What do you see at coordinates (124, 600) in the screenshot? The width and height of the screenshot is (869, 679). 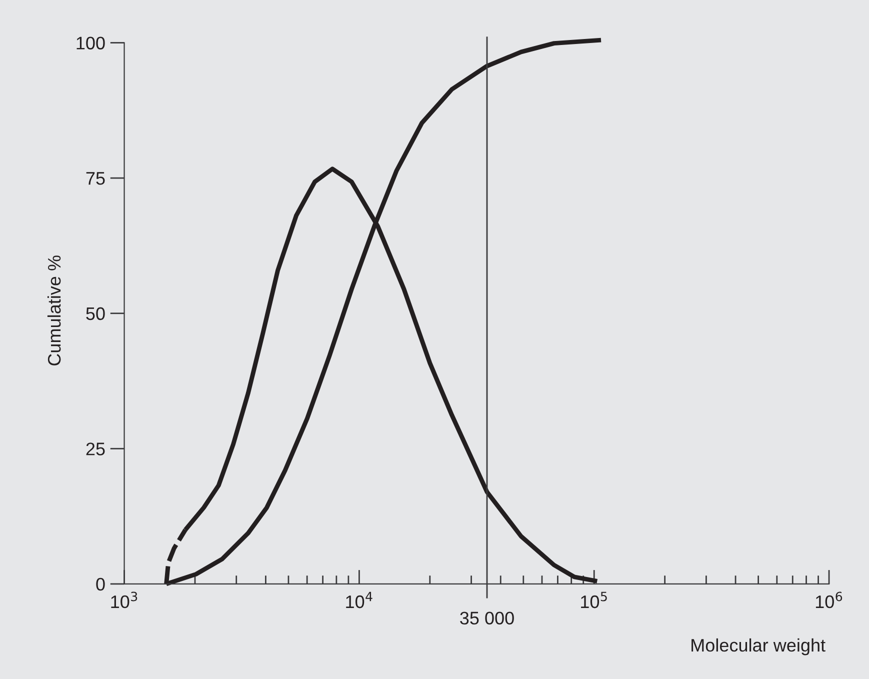 I see `x-tick-label: 10$^{3}$` at bounding box center [124, 600].